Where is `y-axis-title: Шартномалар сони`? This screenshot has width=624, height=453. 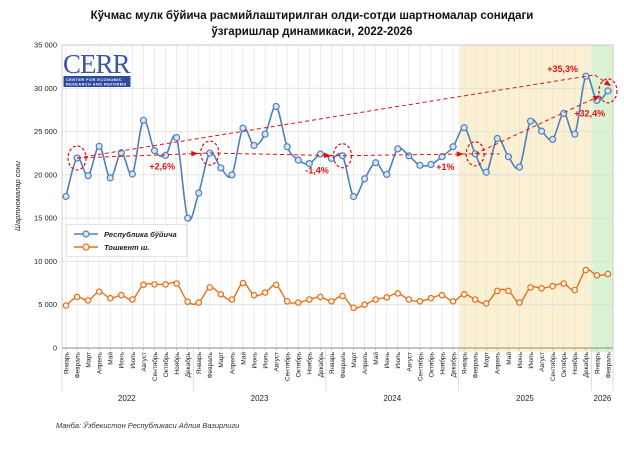 y-axis-title: Шартномалар сони is located at coordinates (17, 195).